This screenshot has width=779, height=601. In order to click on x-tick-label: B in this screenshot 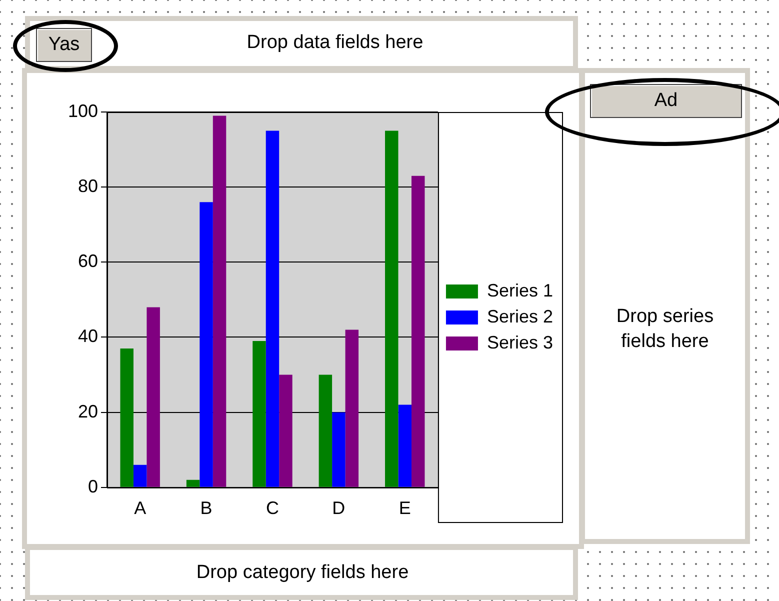, I will do `click(206, 508)`.